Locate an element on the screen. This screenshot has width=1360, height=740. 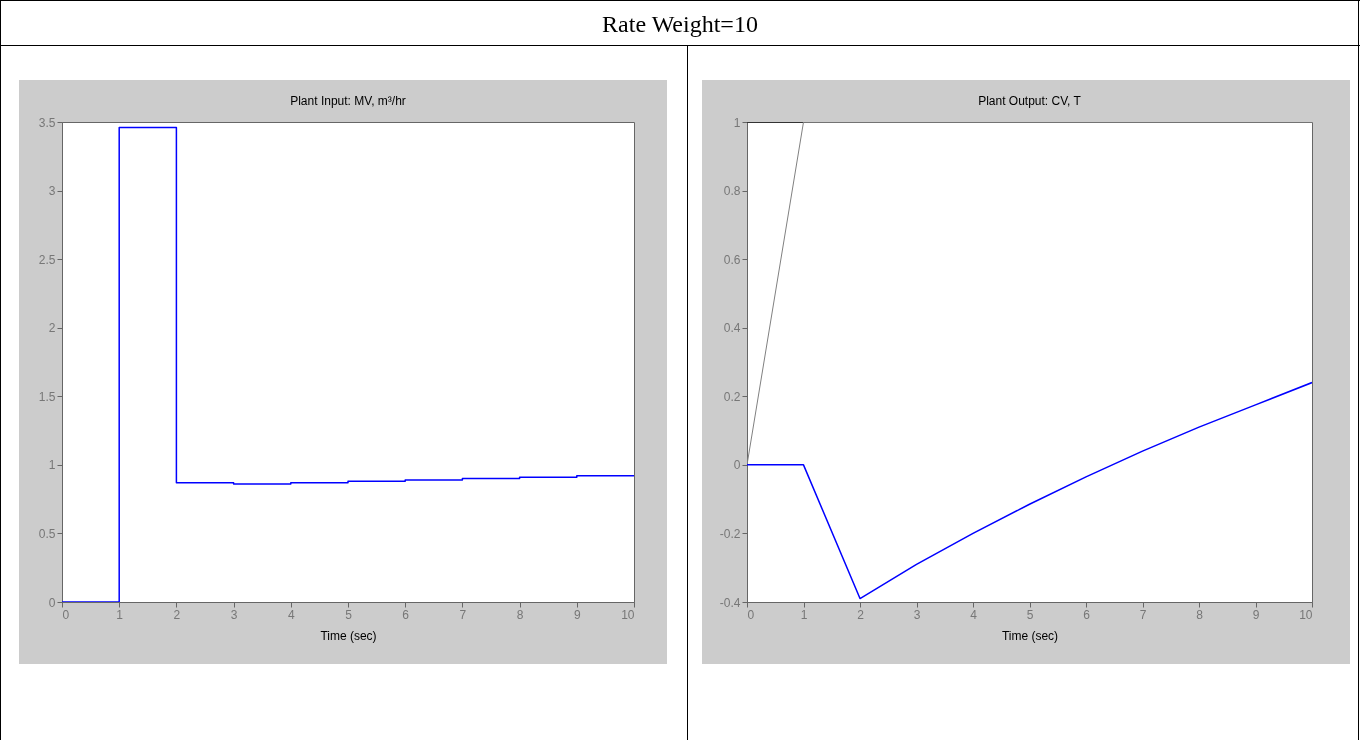
y-tick-label: 3 is located at coordinates (52, 191).